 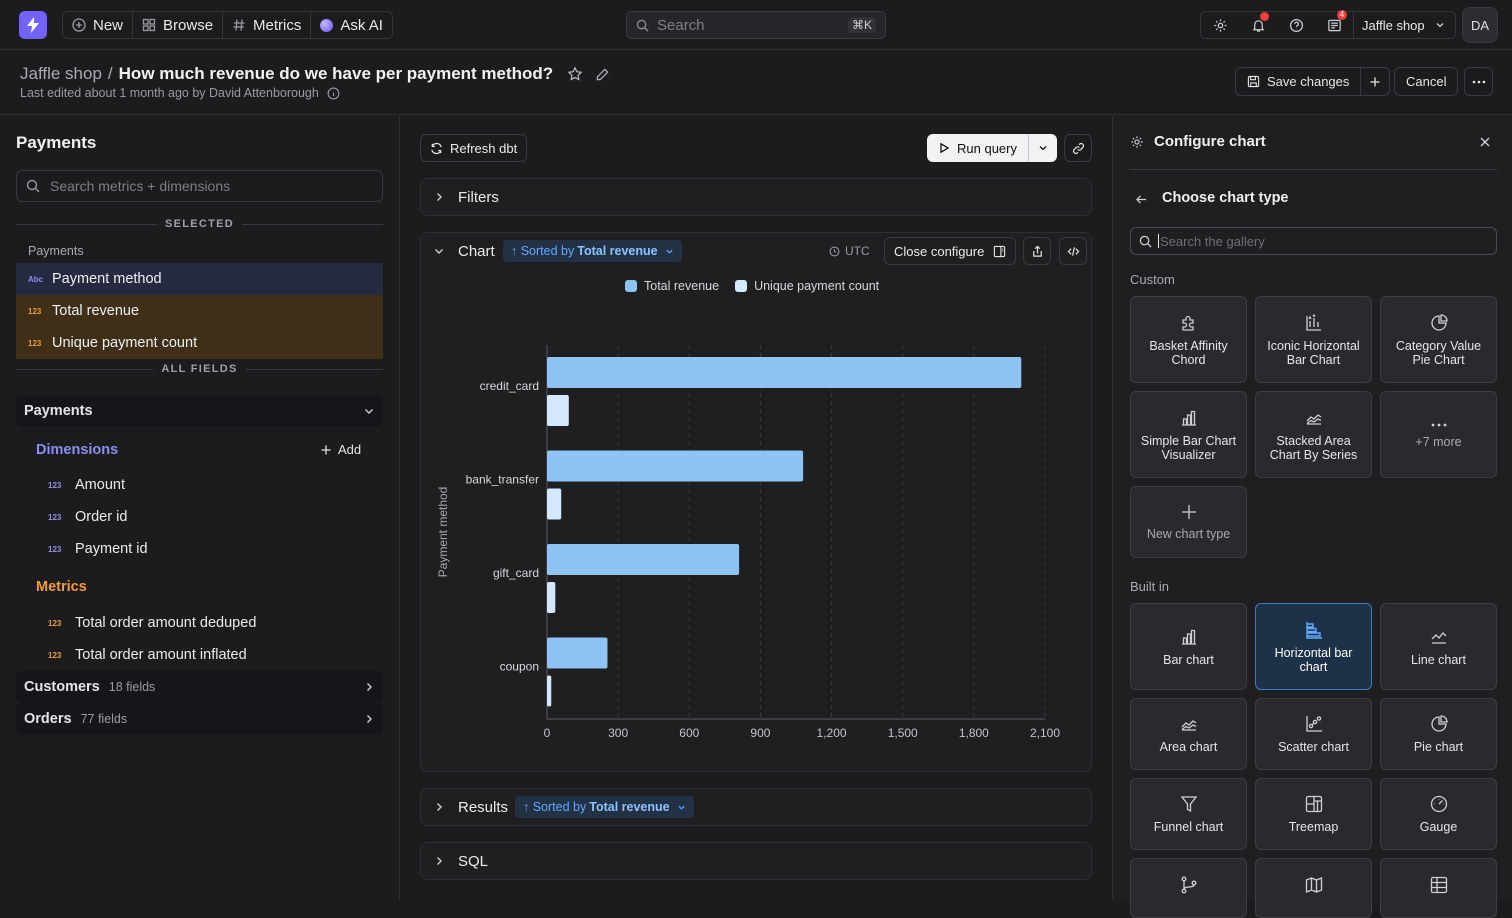 I want to click on more-options-button, so click(x=1478, y=81).